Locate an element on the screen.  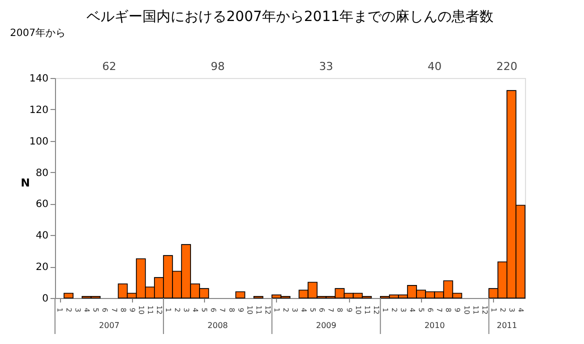
y-tick-label: 80 is located at coordinates (42, 173).